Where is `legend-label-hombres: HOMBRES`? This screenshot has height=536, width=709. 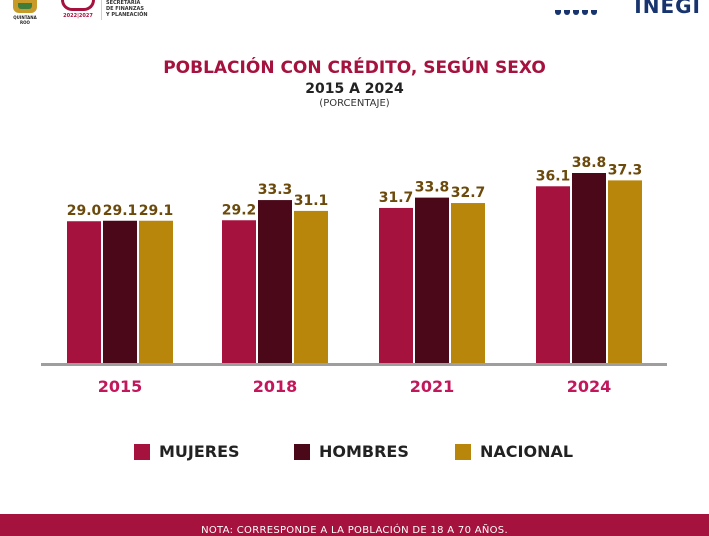 legend-label-hombres: HOMBRES is located at coordinates (364, 451).